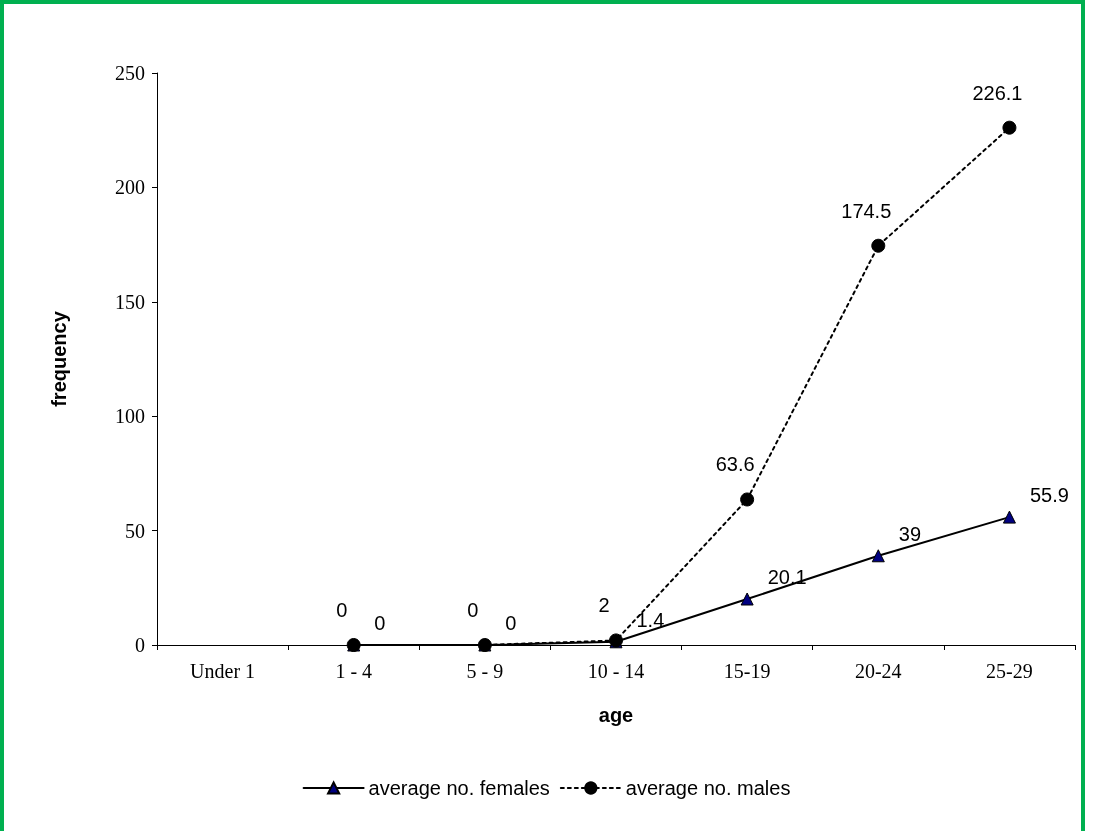 This screenshot has width=1093, height=831. What do you see at coordinates (997, 92) in the screenshot?
I see `data-label: 226.1` at bounding box center [997, 92].